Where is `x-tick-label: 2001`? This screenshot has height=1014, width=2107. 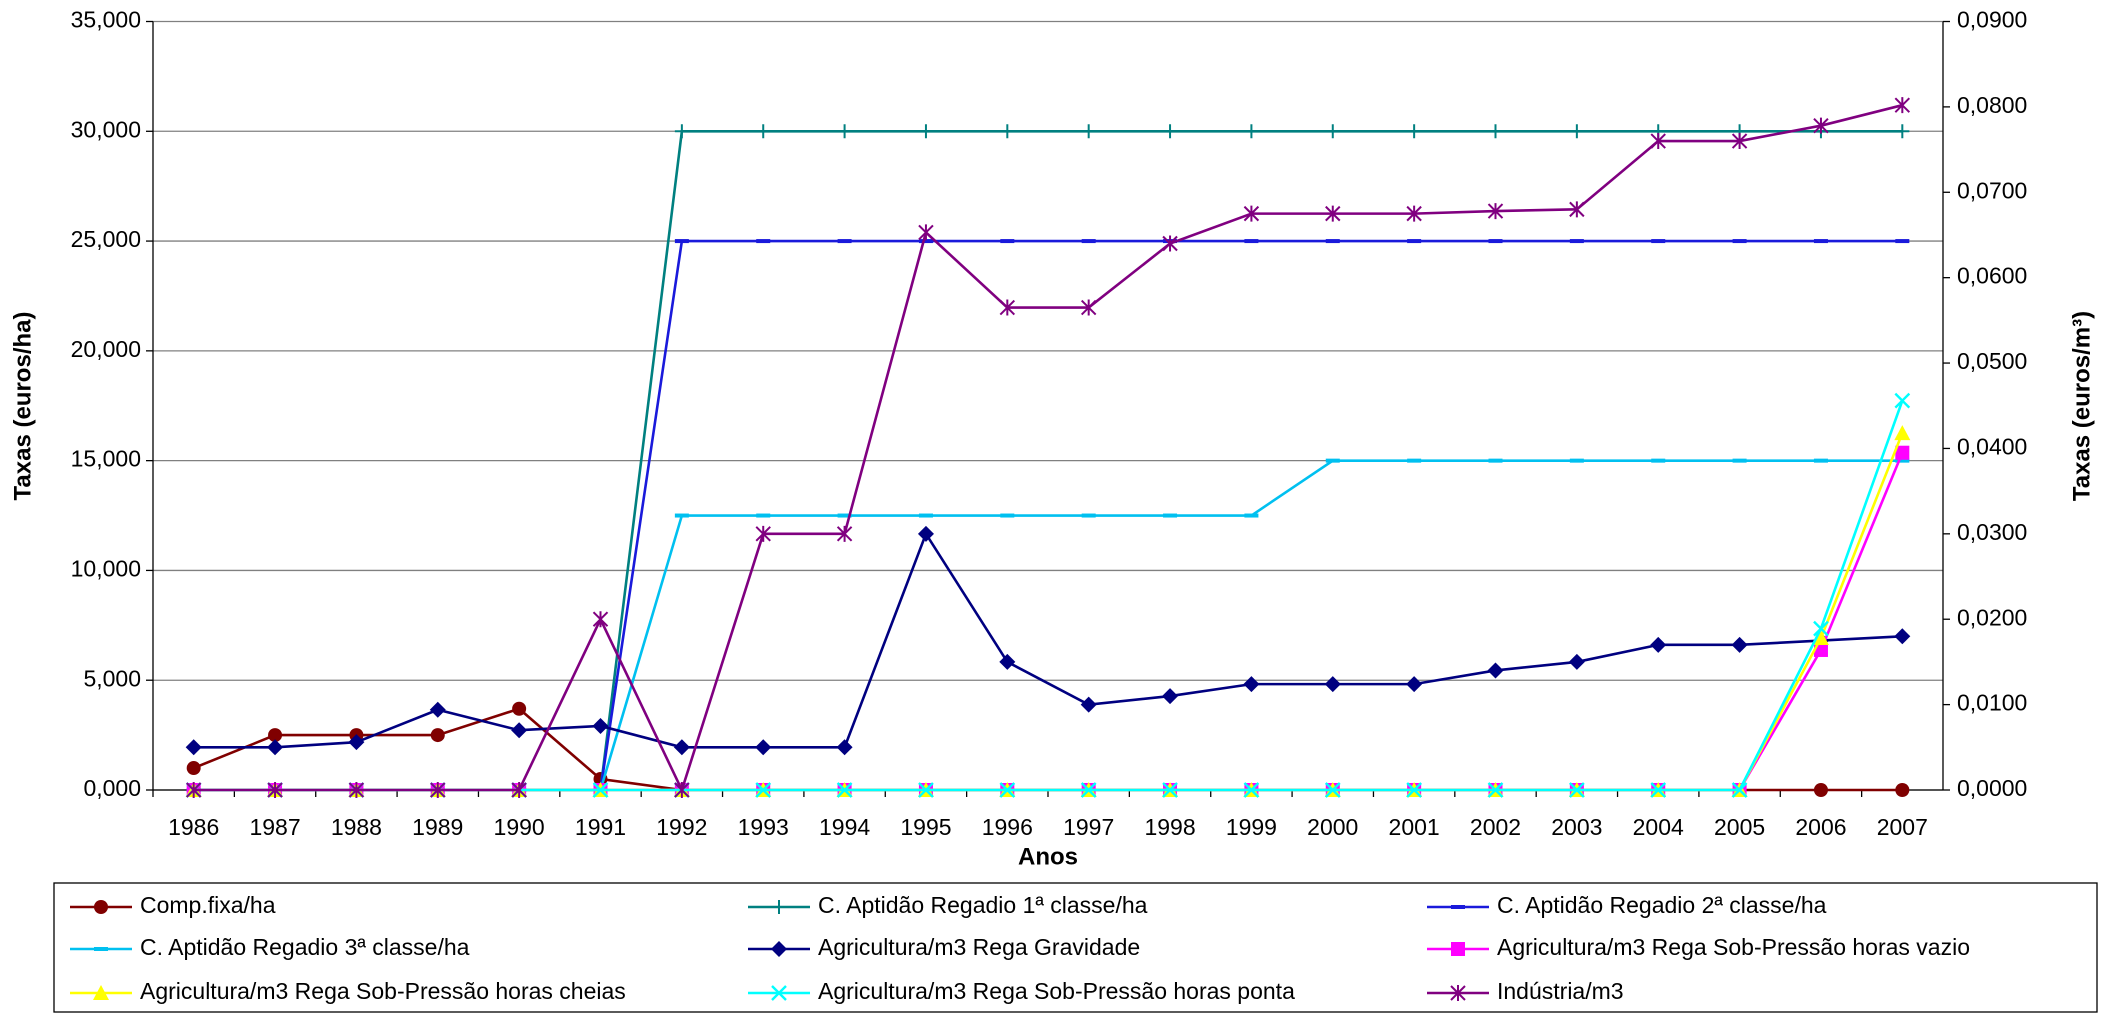
x-tick-label: 2001 is located at coordinates (1414, 827).